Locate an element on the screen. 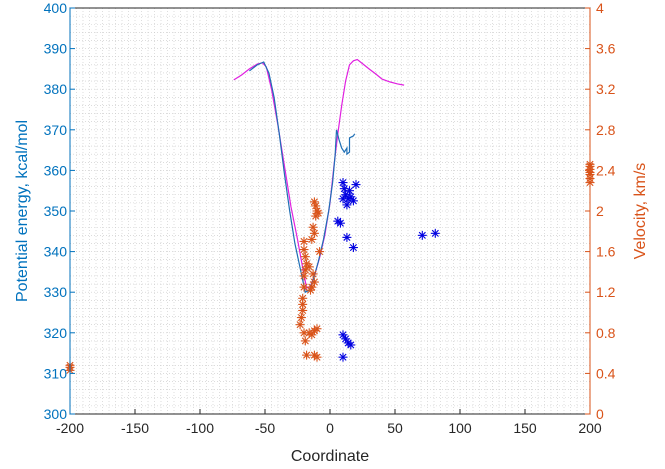 The width and height of the screenshot is (665, 469). y-left-tick-label: 330 is located at coordinates (56, 292).